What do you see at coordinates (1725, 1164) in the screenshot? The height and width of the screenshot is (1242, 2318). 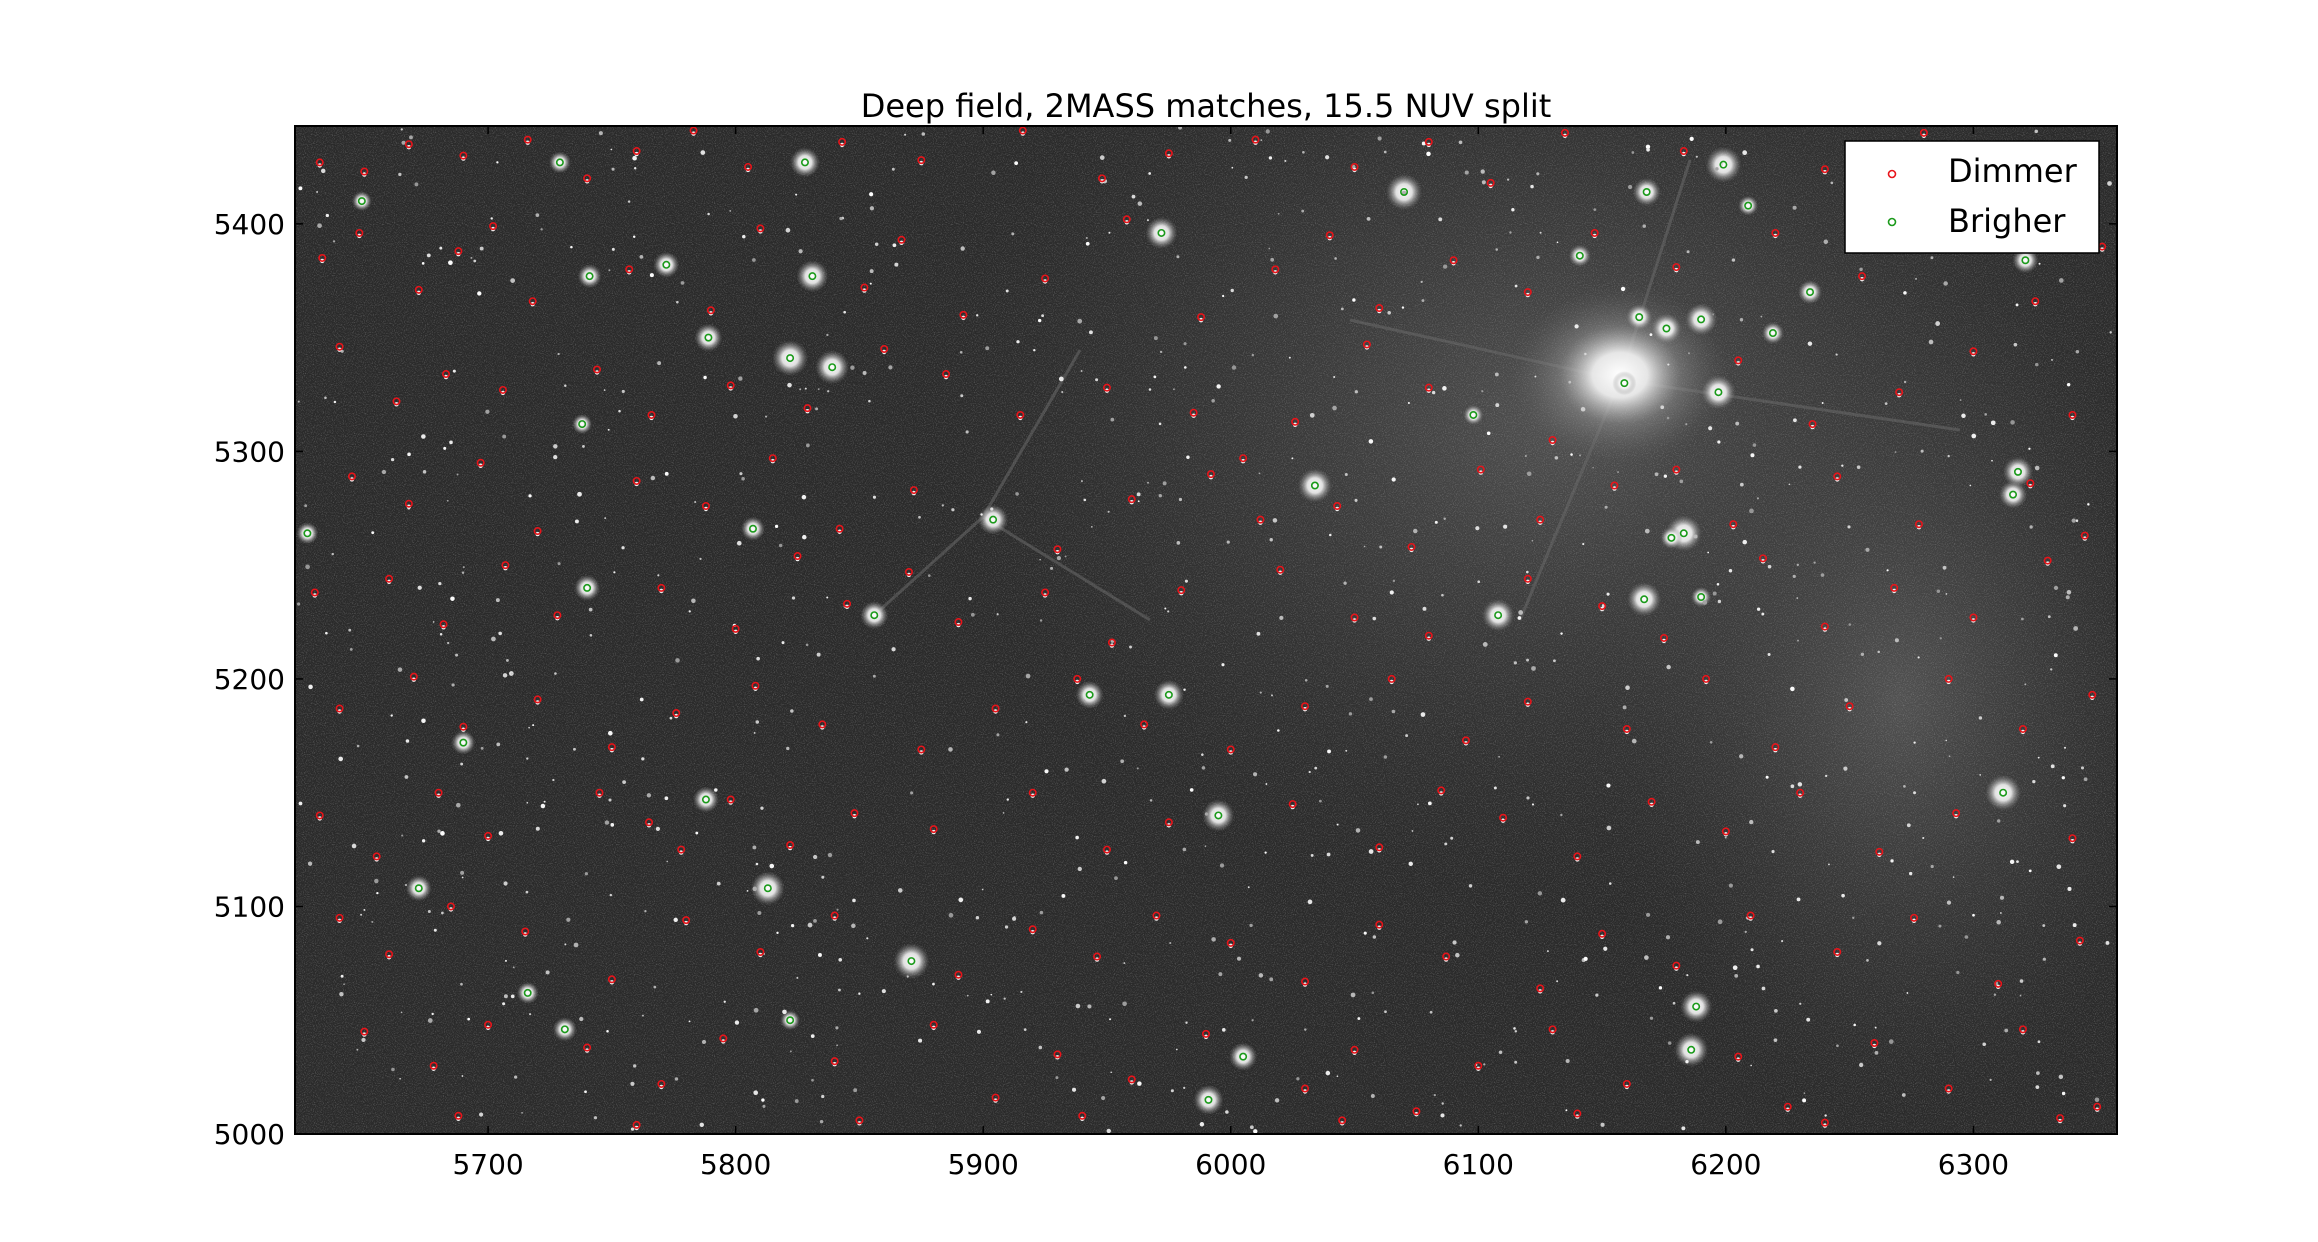 I see `x-tick-label: 6200` at bounding box center [1725, 1164].